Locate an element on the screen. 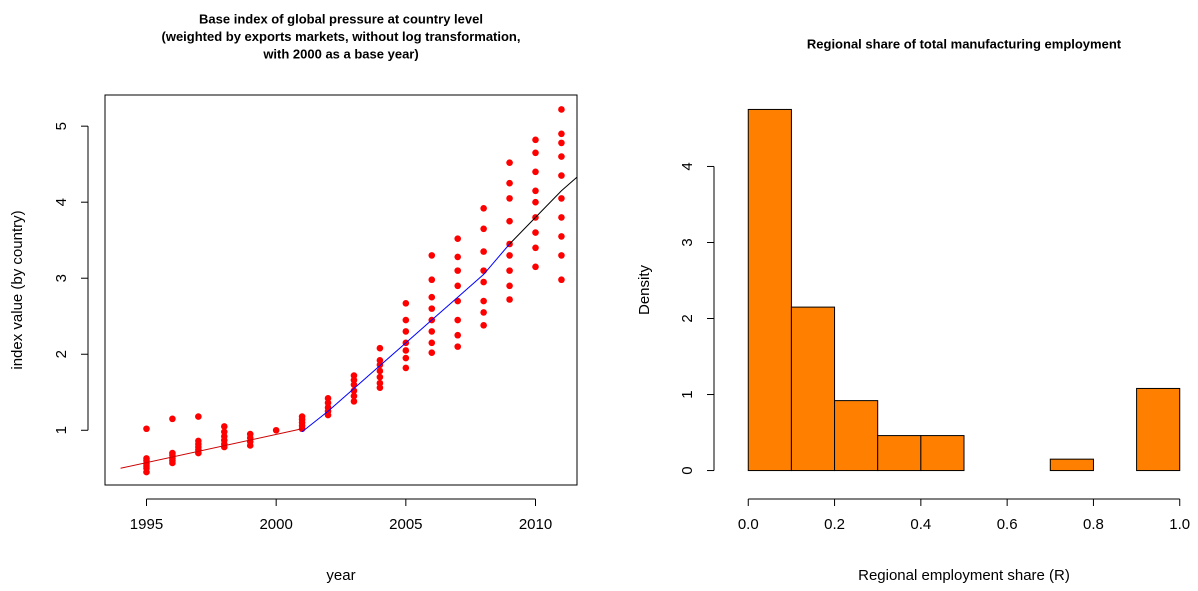  x-axis-label: Regional employment share (R) is located at coordinates (964, 575).